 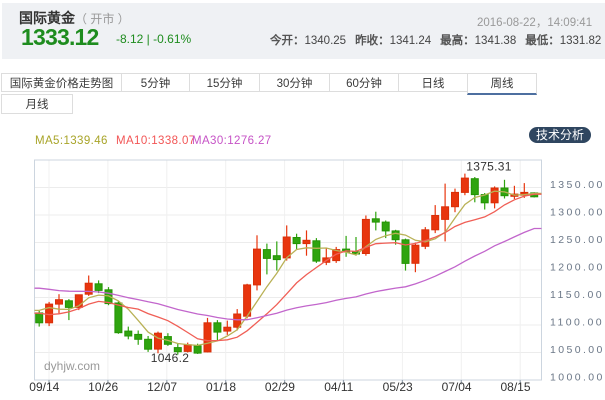 I want to click on svg-text: 12/07, so click(x=162, y=387).